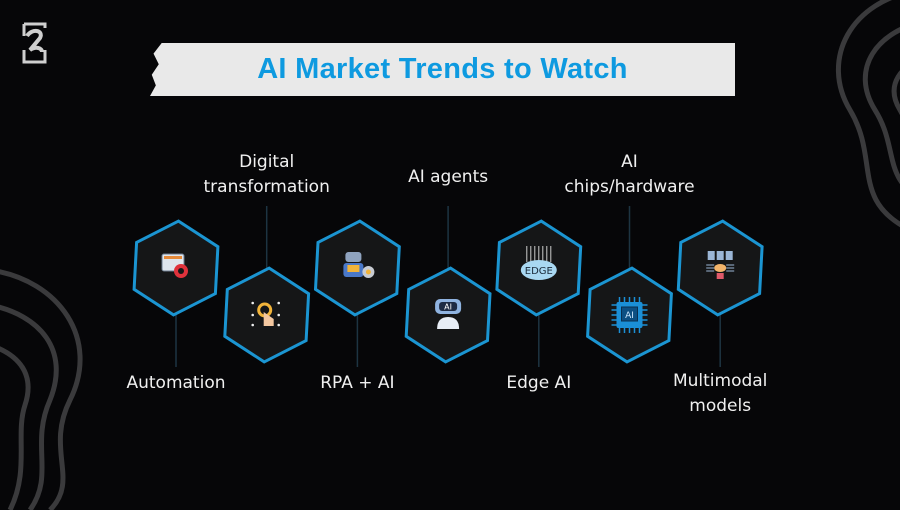 The image size is (900, 510). I want to click on touch-gear-icon, so click(266, 314).